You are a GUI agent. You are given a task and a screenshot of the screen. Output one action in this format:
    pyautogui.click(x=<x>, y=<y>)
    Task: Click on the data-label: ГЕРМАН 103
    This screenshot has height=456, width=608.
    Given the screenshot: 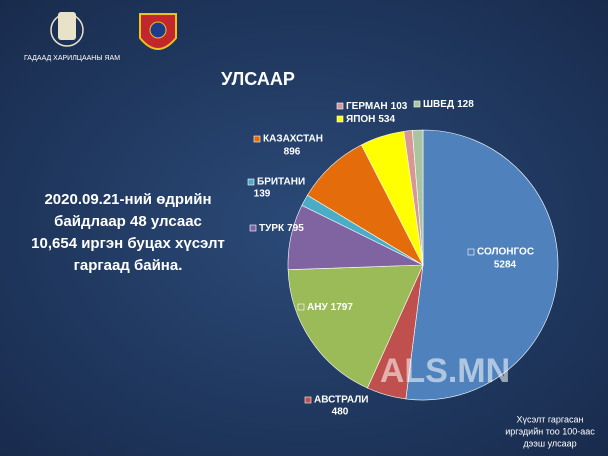 What is the action you would take?
    pyautogui.click(x=377, y=106)
    